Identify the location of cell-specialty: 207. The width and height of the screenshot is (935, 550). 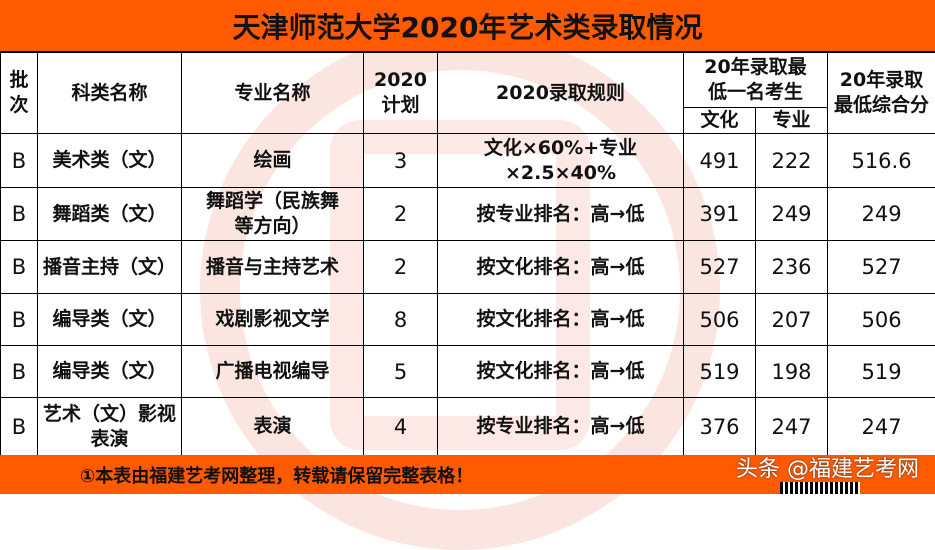
(792, 320).